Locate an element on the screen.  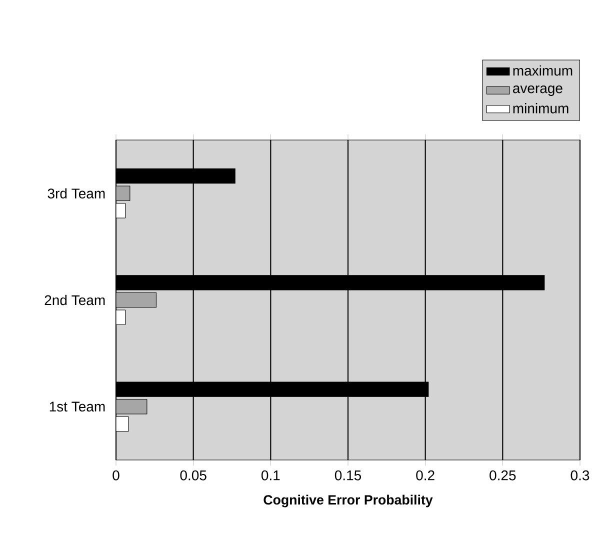
x-tick-label: 0.2 is located at coordinates (425, 475).